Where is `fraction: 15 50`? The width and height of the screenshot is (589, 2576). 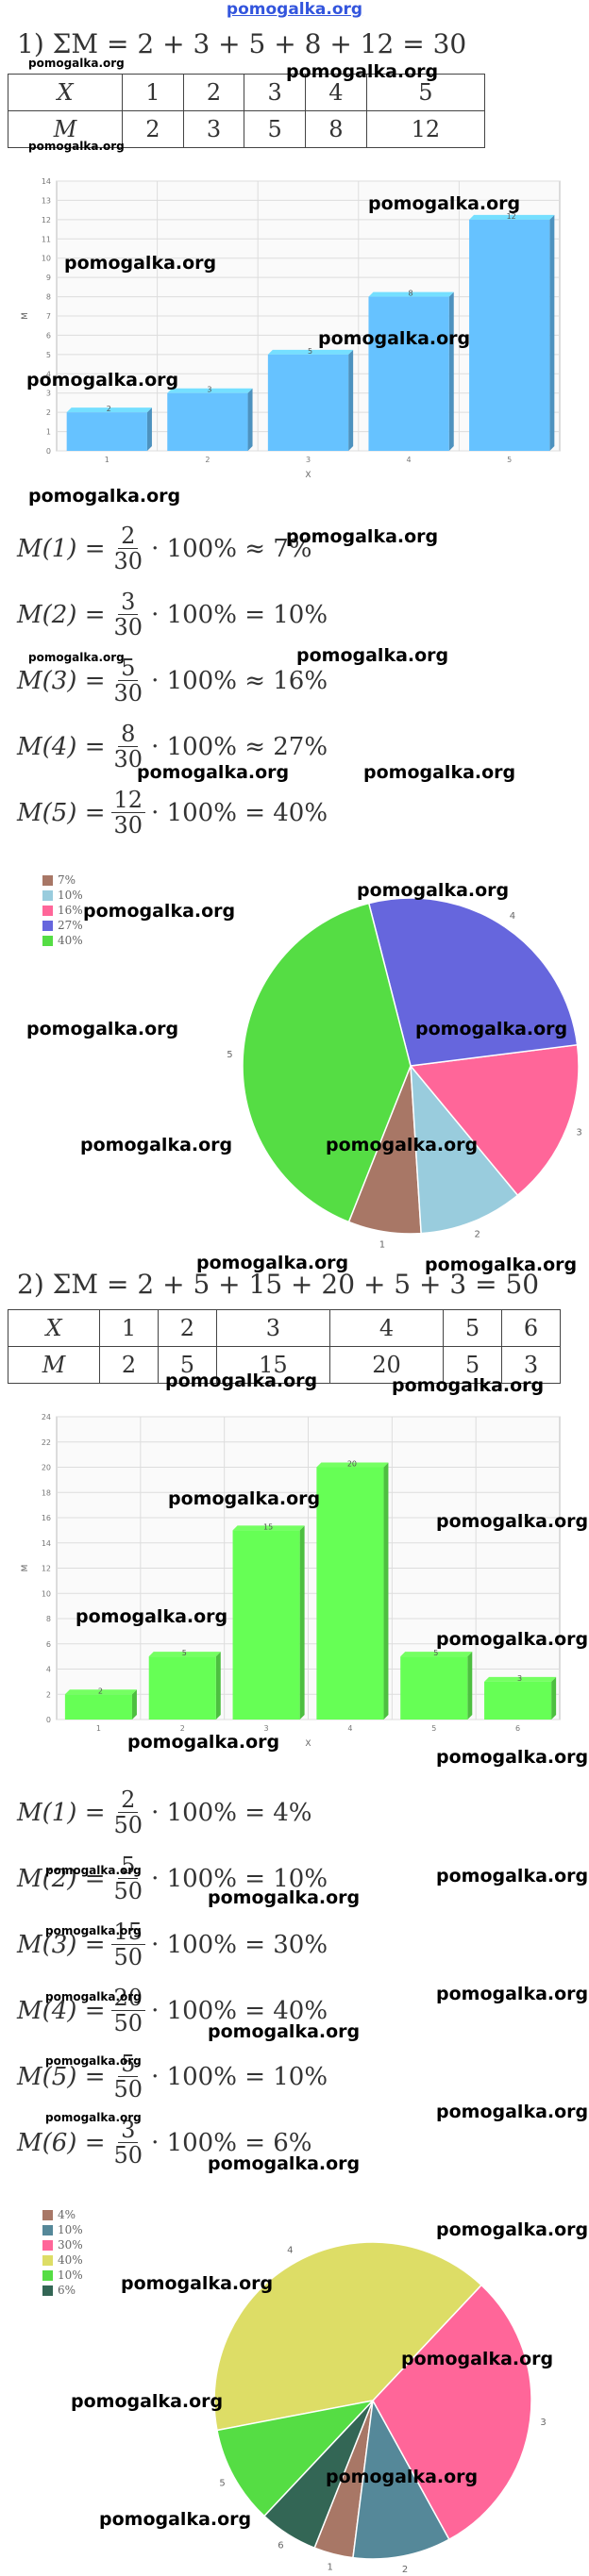 fraction: 15 50 is located at coordinates (128, 1945).